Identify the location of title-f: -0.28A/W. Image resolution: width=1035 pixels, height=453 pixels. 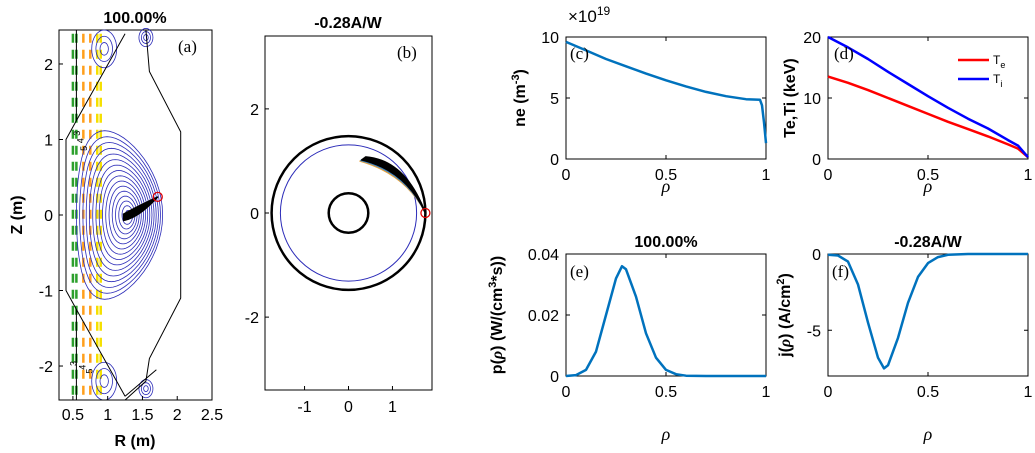
(928, 242).